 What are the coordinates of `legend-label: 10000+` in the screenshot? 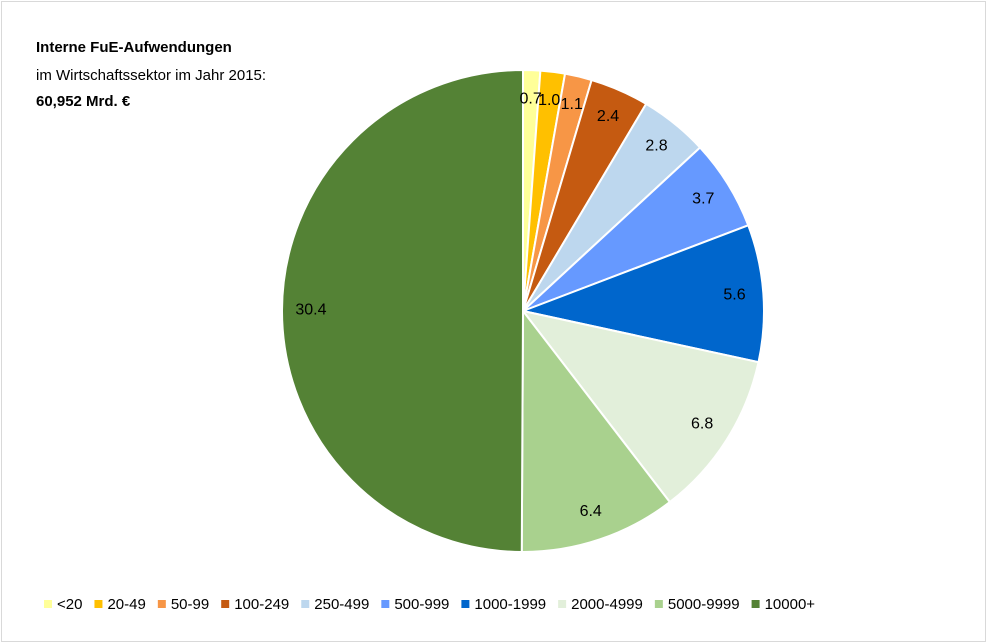 It's located at (790, 604).